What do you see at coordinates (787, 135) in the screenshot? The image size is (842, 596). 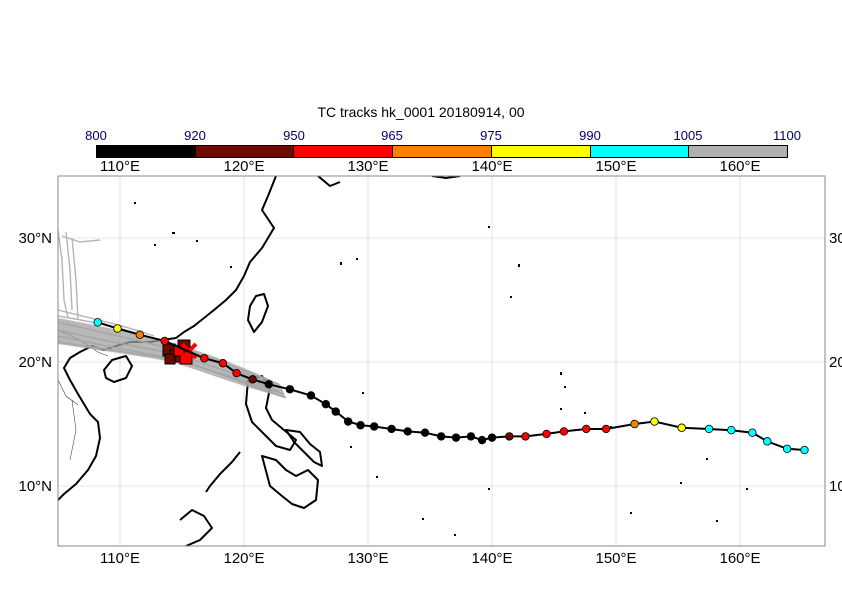 I see `colorbar-label: 1100` at bounding box center [787, 135].